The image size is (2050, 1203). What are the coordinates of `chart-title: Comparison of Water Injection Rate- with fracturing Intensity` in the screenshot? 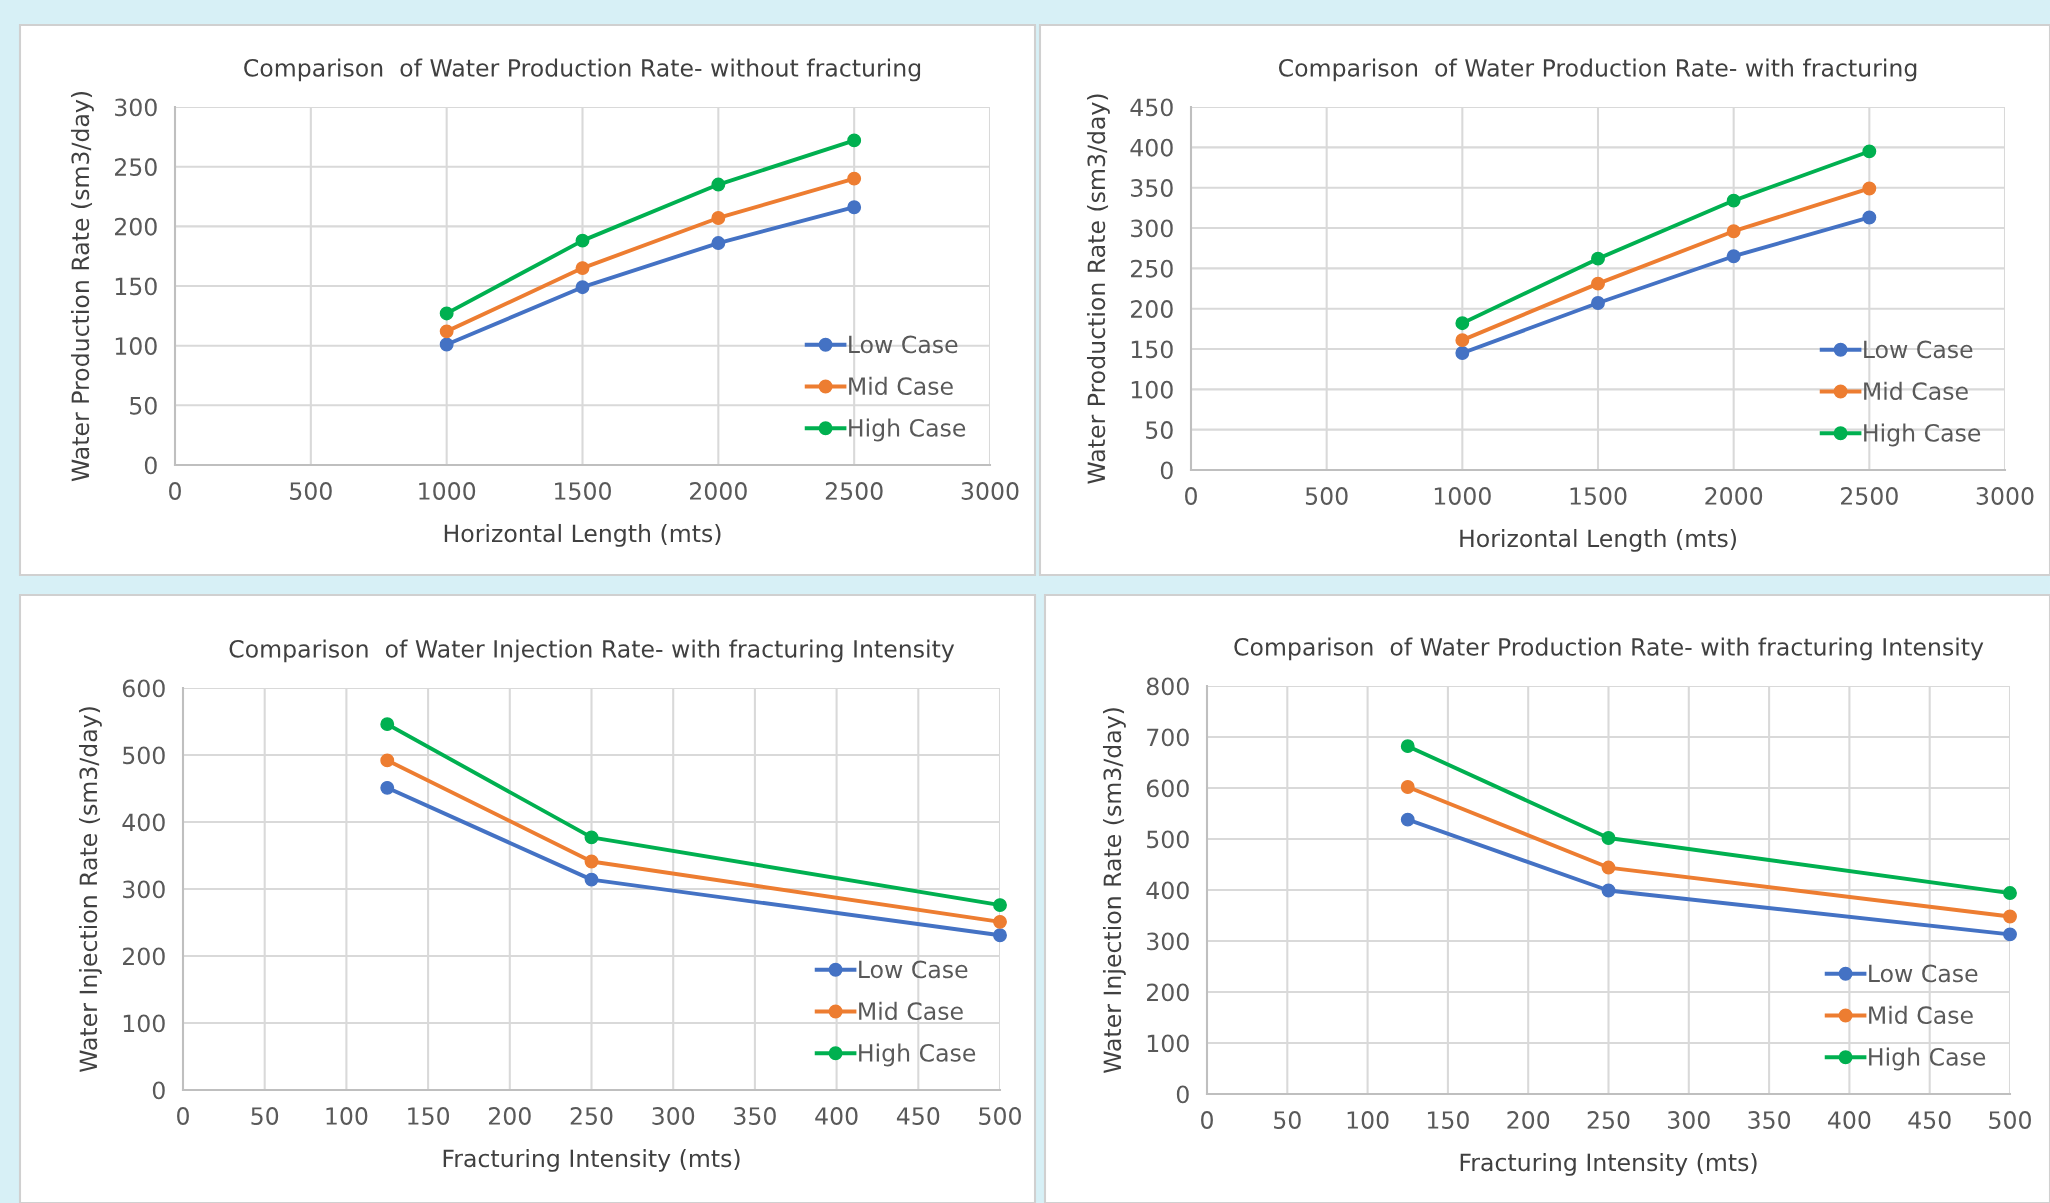 It's located at (592, 651).